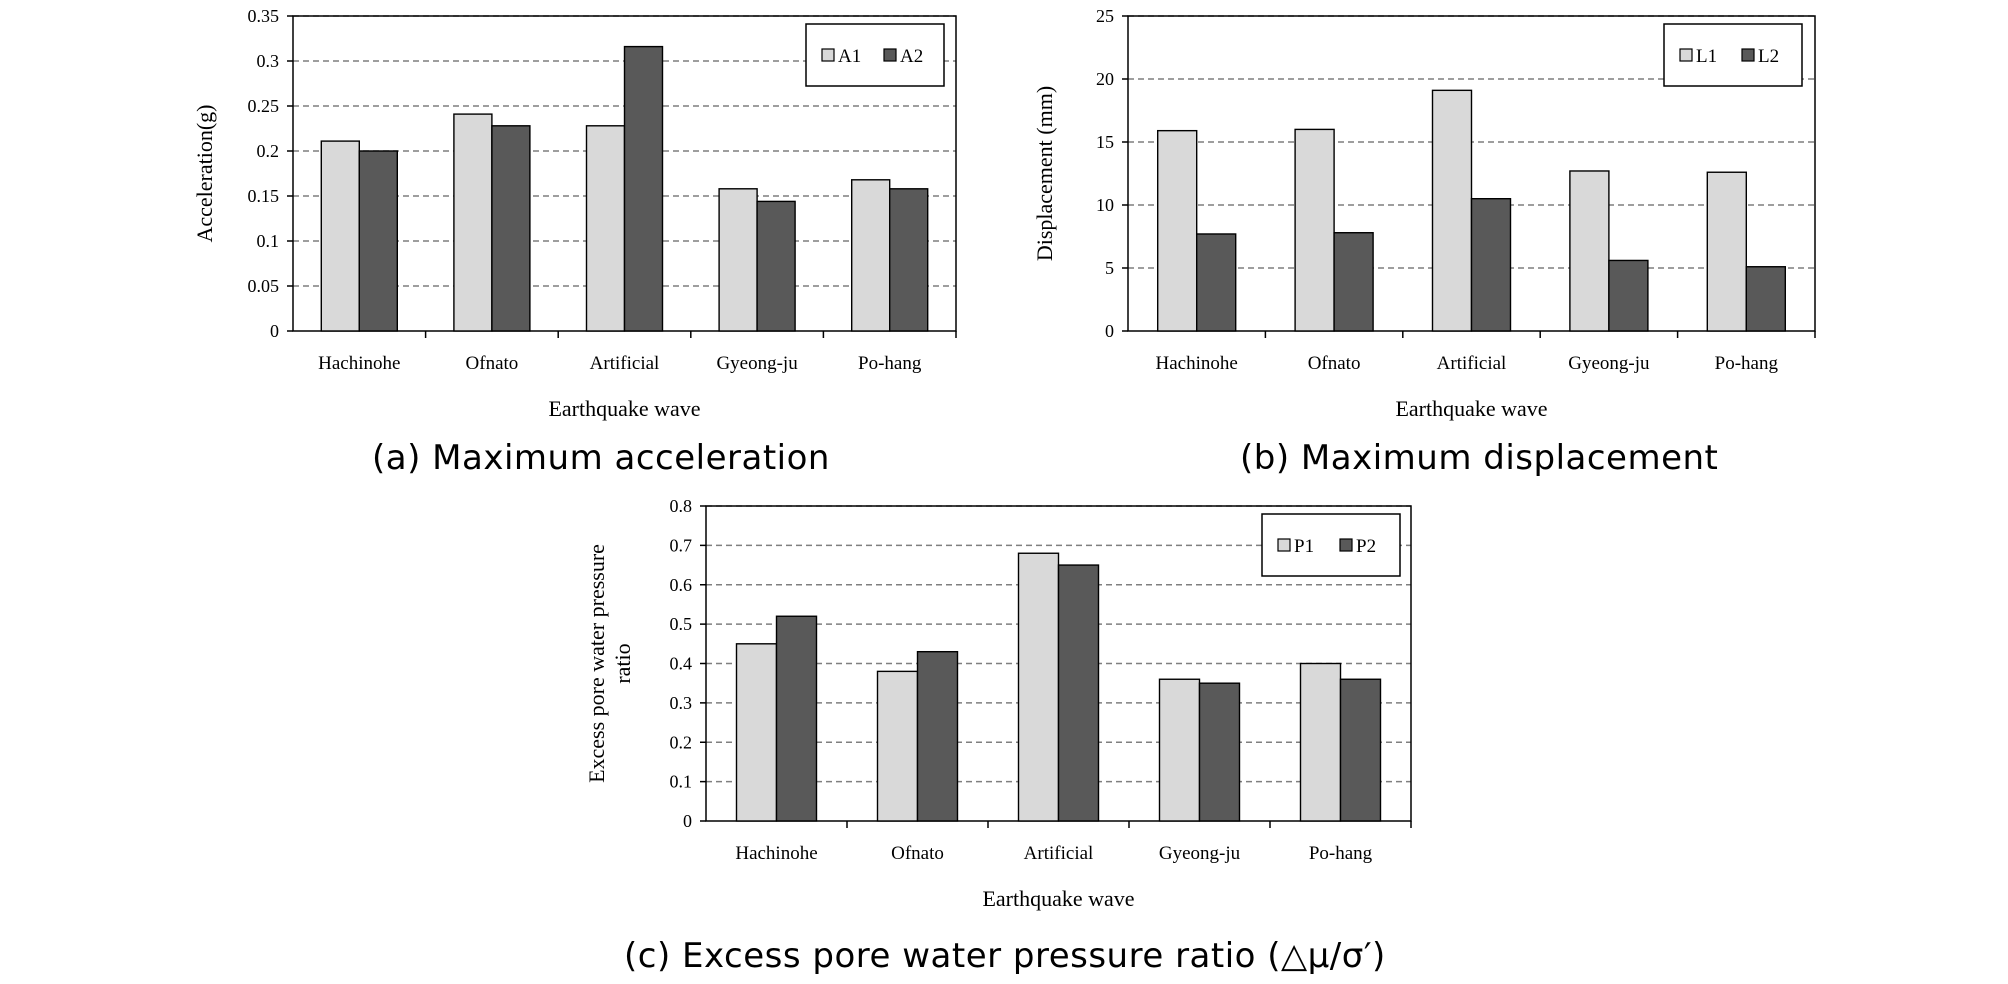 The width and height of the screenshot is (2008, 984). What do you see at coordinates (1726, 251) in the screenshot?
I see `bar-l1-po-hang` at bounding box center [1726, 251].